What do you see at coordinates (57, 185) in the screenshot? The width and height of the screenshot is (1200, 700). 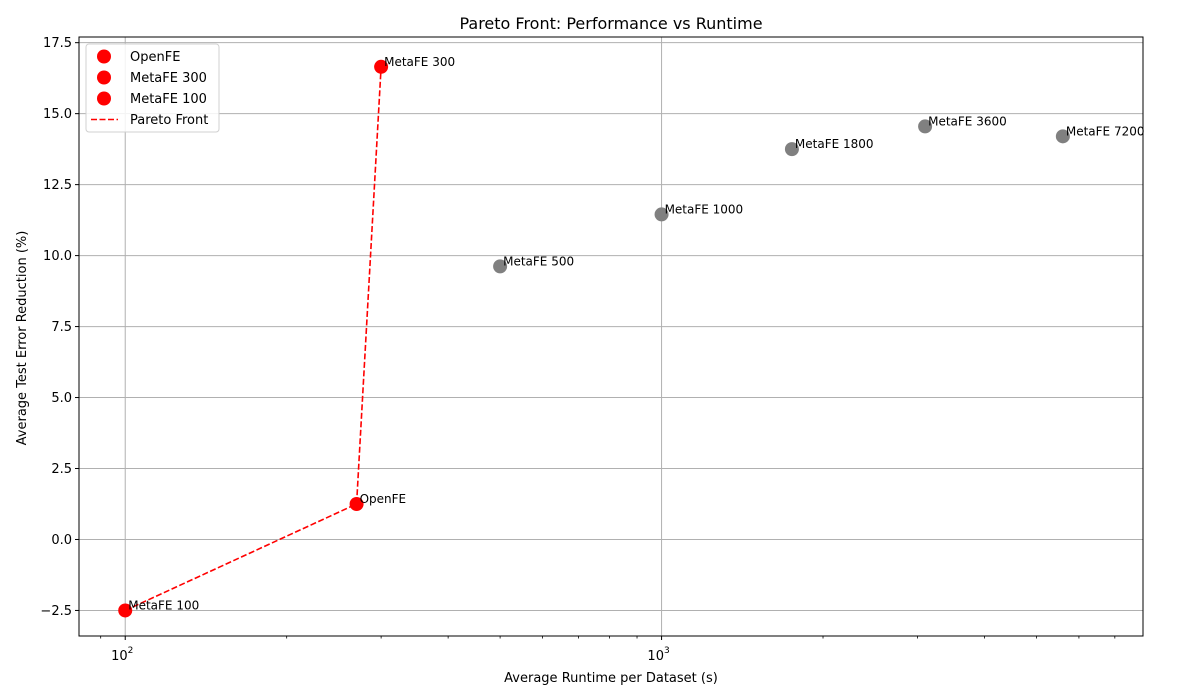 I see `y-tick-label: 12.5` at bounding box center [57, 185].